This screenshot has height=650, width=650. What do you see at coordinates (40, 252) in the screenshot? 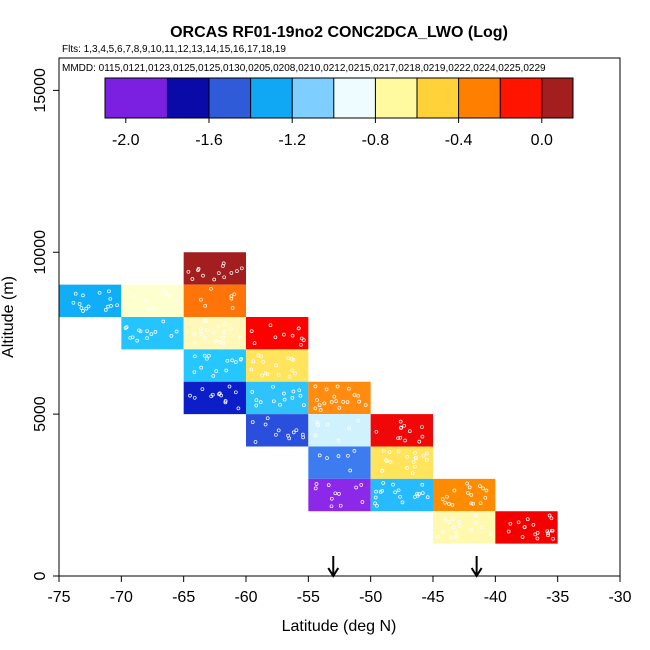
I see `y-tick-label: 10000` at bounding box center [40, 252].